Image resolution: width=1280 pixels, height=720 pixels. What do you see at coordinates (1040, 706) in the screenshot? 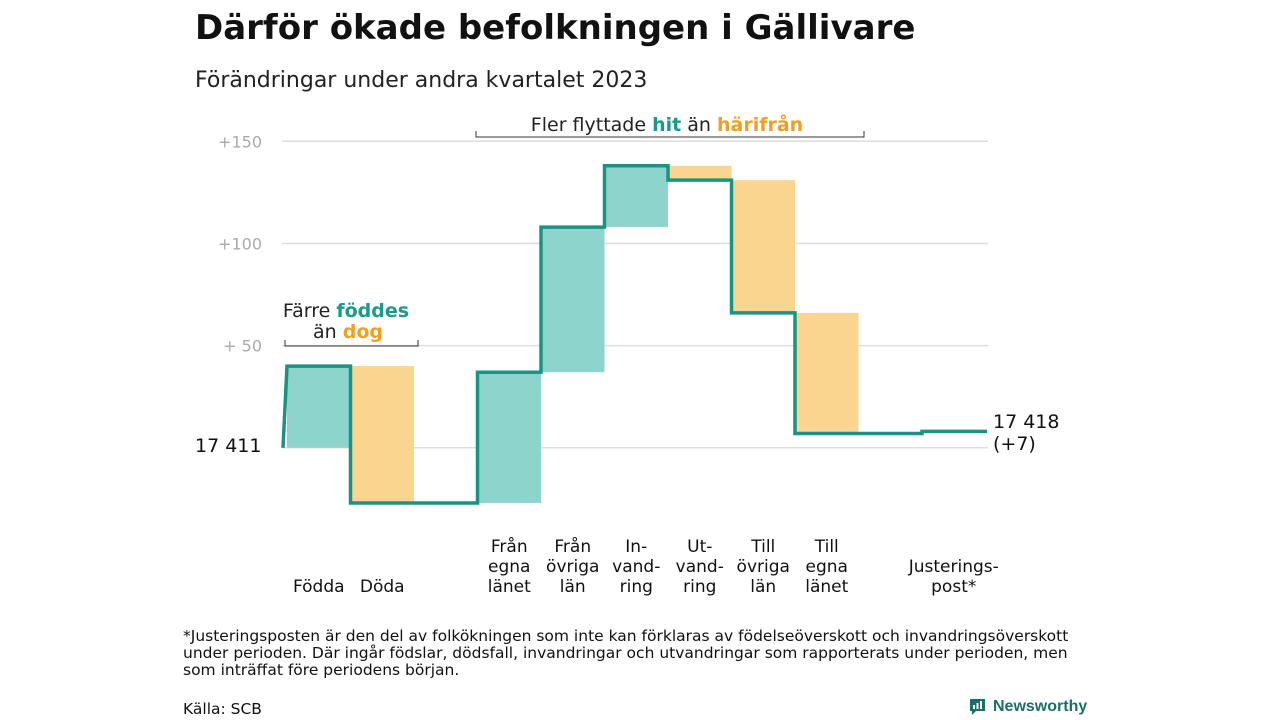
I see `brand-name: Newsworthy` at bounding box center [1040, 706].